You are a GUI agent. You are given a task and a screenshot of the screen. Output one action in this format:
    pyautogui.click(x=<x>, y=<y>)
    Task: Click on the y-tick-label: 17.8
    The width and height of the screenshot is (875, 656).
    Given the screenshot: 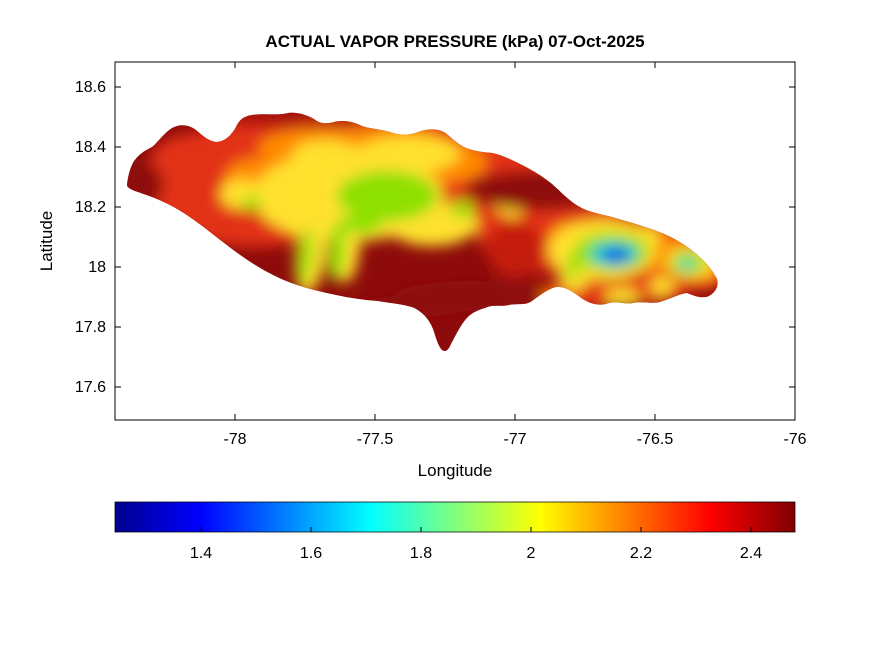 What is the action you would take?
    pyautogui.click(x=90, y=327)
    